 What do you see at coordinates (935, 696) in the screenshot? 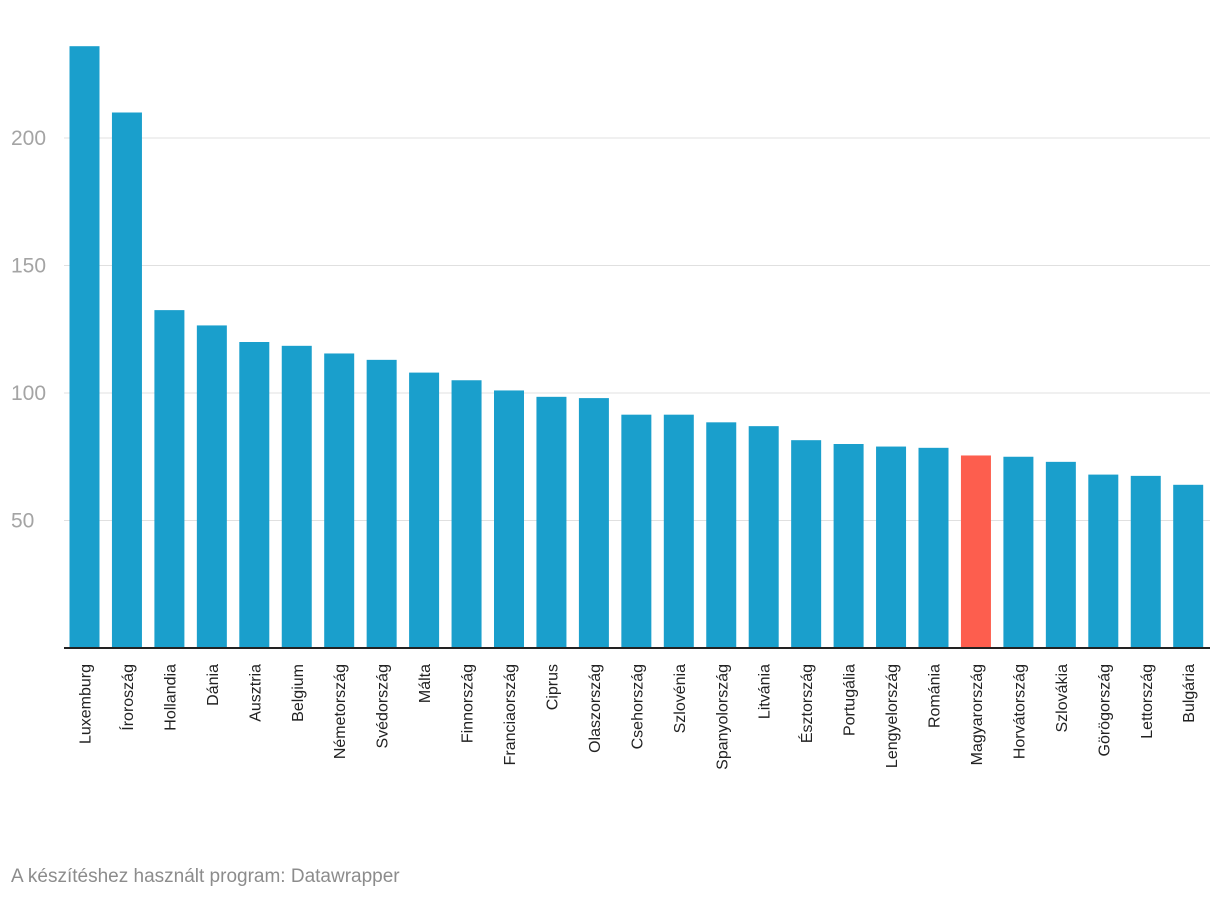
I see `x-tick-label: Románia` at bounding box center [935, 696].